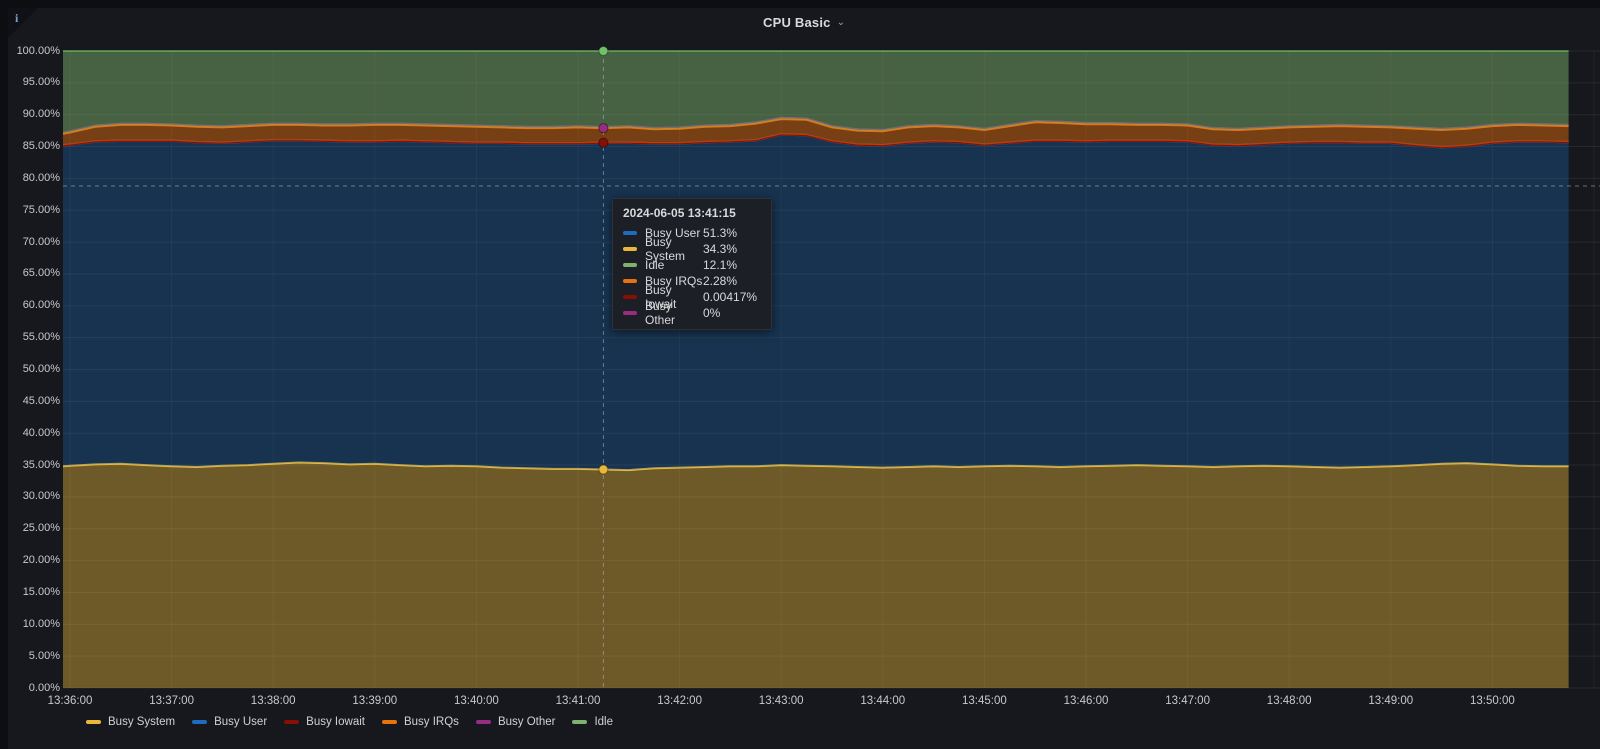 This screenshot has width=1600, height=749. I want to click on panel-header: CPU Basic ⌄, so click(804, 22).